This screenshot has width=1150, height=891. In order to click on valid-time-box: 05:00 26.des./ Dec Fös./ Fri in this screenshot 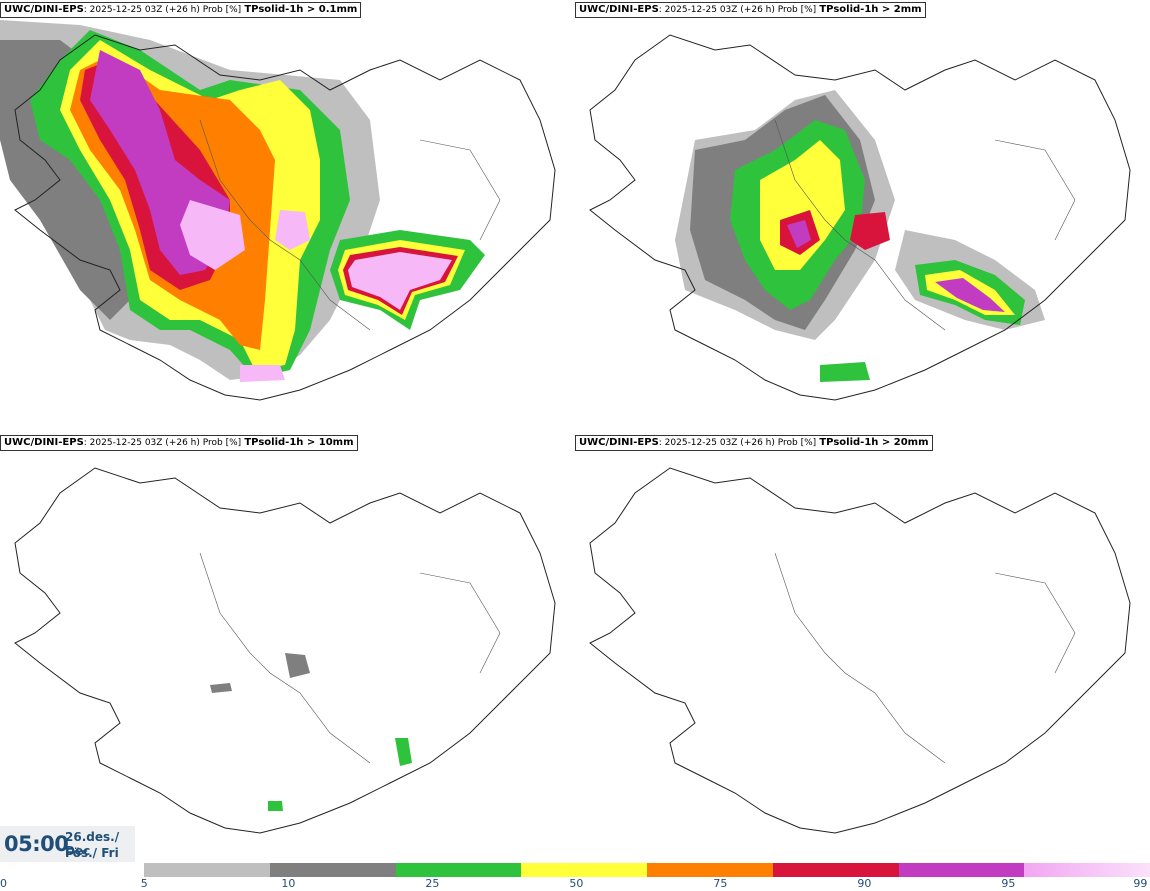, I will do `click(67, 844)`.